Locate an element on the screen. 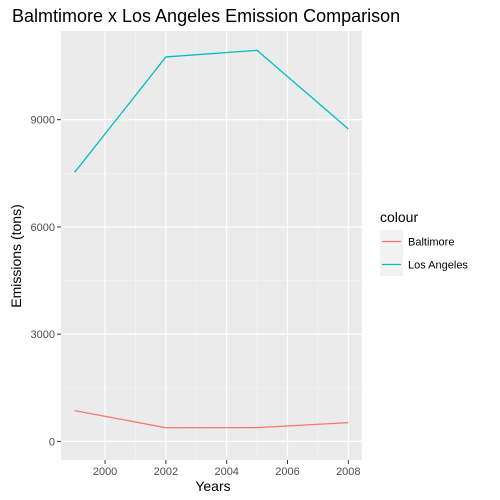 The height and width of the screenshot is (500, 500). x-axis-title: Years is located at coordinates (212, 486).